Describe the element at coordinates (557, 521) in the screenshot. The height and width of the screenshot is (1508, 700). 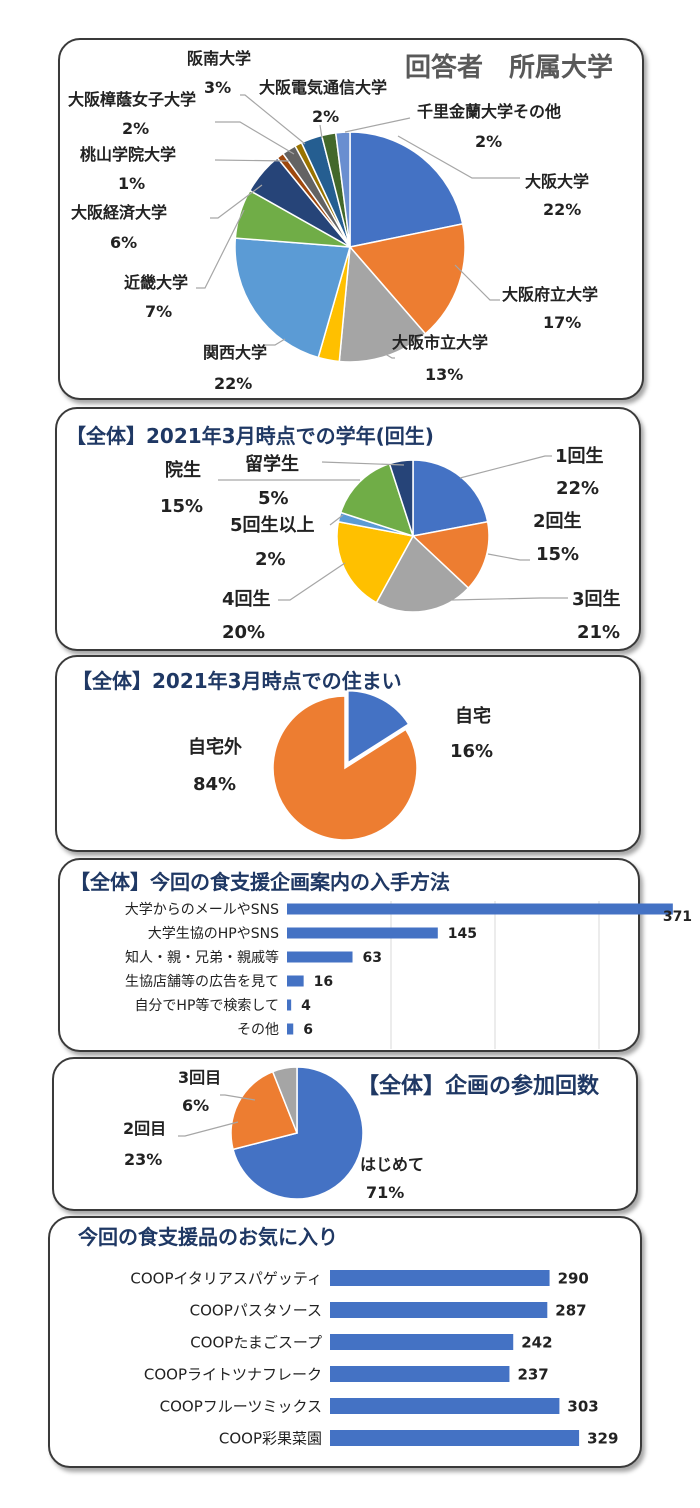
I see `label-grade-2: 2回生` at that location.